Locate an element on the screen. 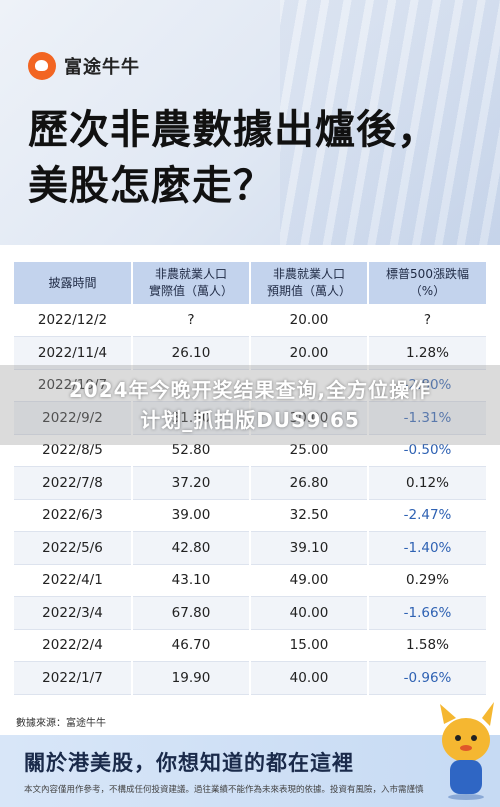 This screenshot has height=807, width=500. headline-line-1: 歷次非農數據出爐後， is located at coordinates (233, 129).